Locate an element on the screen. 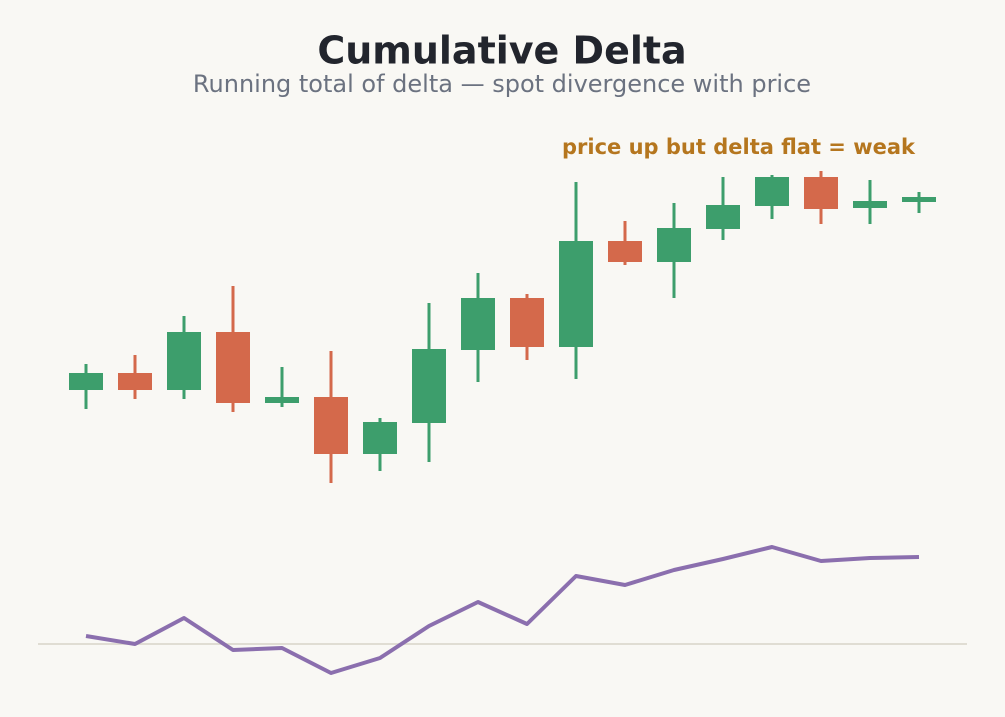 The image size is (1005, 717). chart-title: Cumulative Delta is located at coordinates (501, 51).